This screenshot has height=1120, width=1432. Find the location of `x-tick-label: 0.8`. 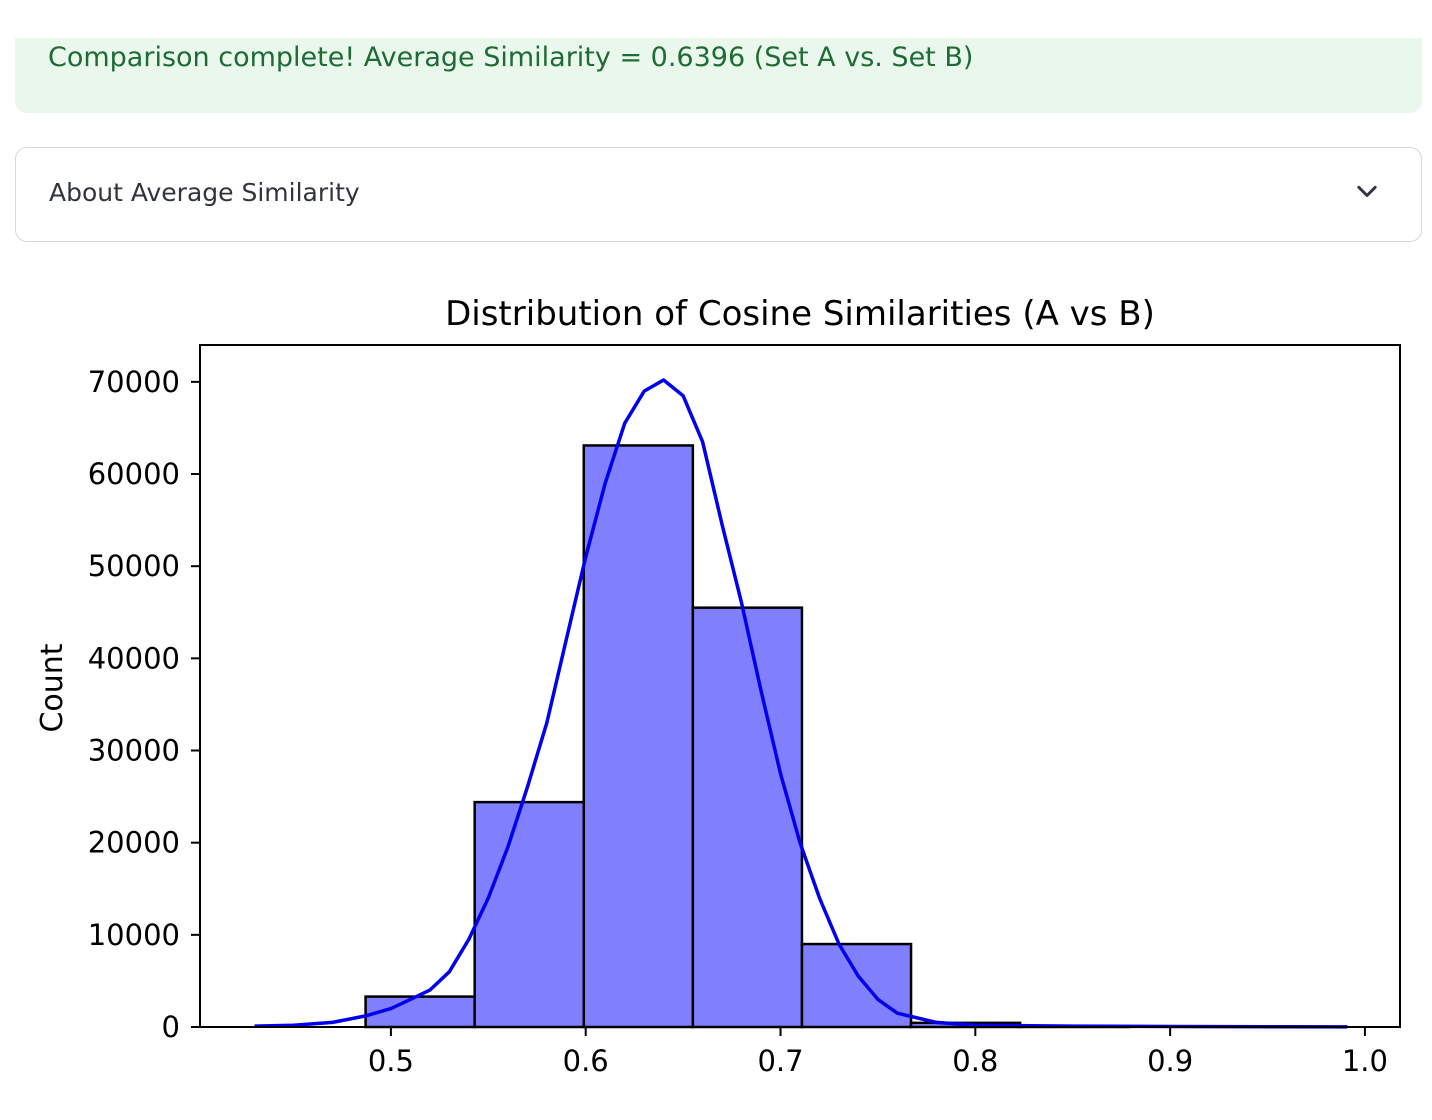

x-tick-label: 0.8 is located at coordinates (975, 1061).